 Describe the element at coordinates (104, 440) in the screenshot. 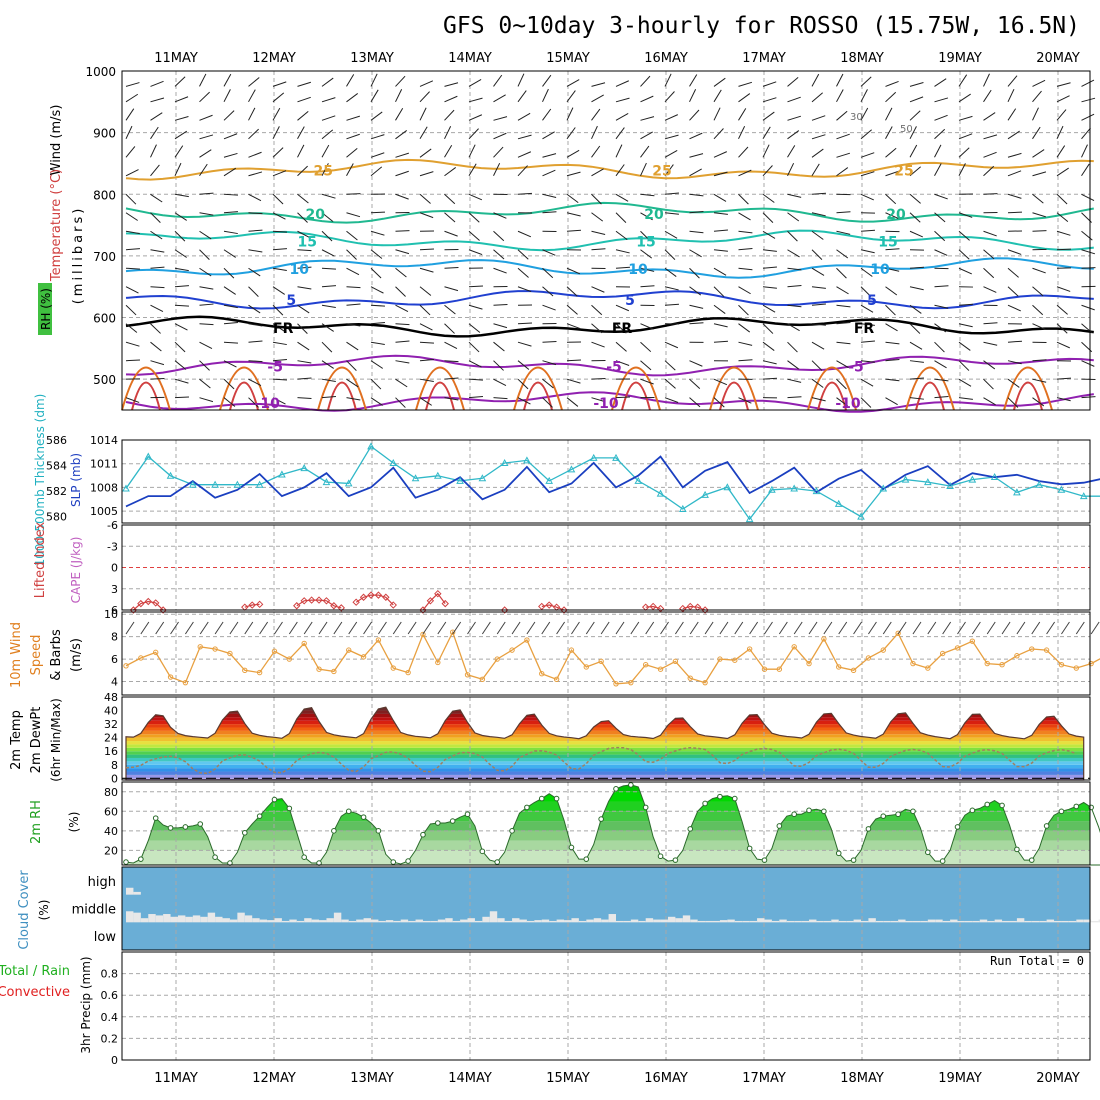

I see `slp-tick-label: 1014` at that location.